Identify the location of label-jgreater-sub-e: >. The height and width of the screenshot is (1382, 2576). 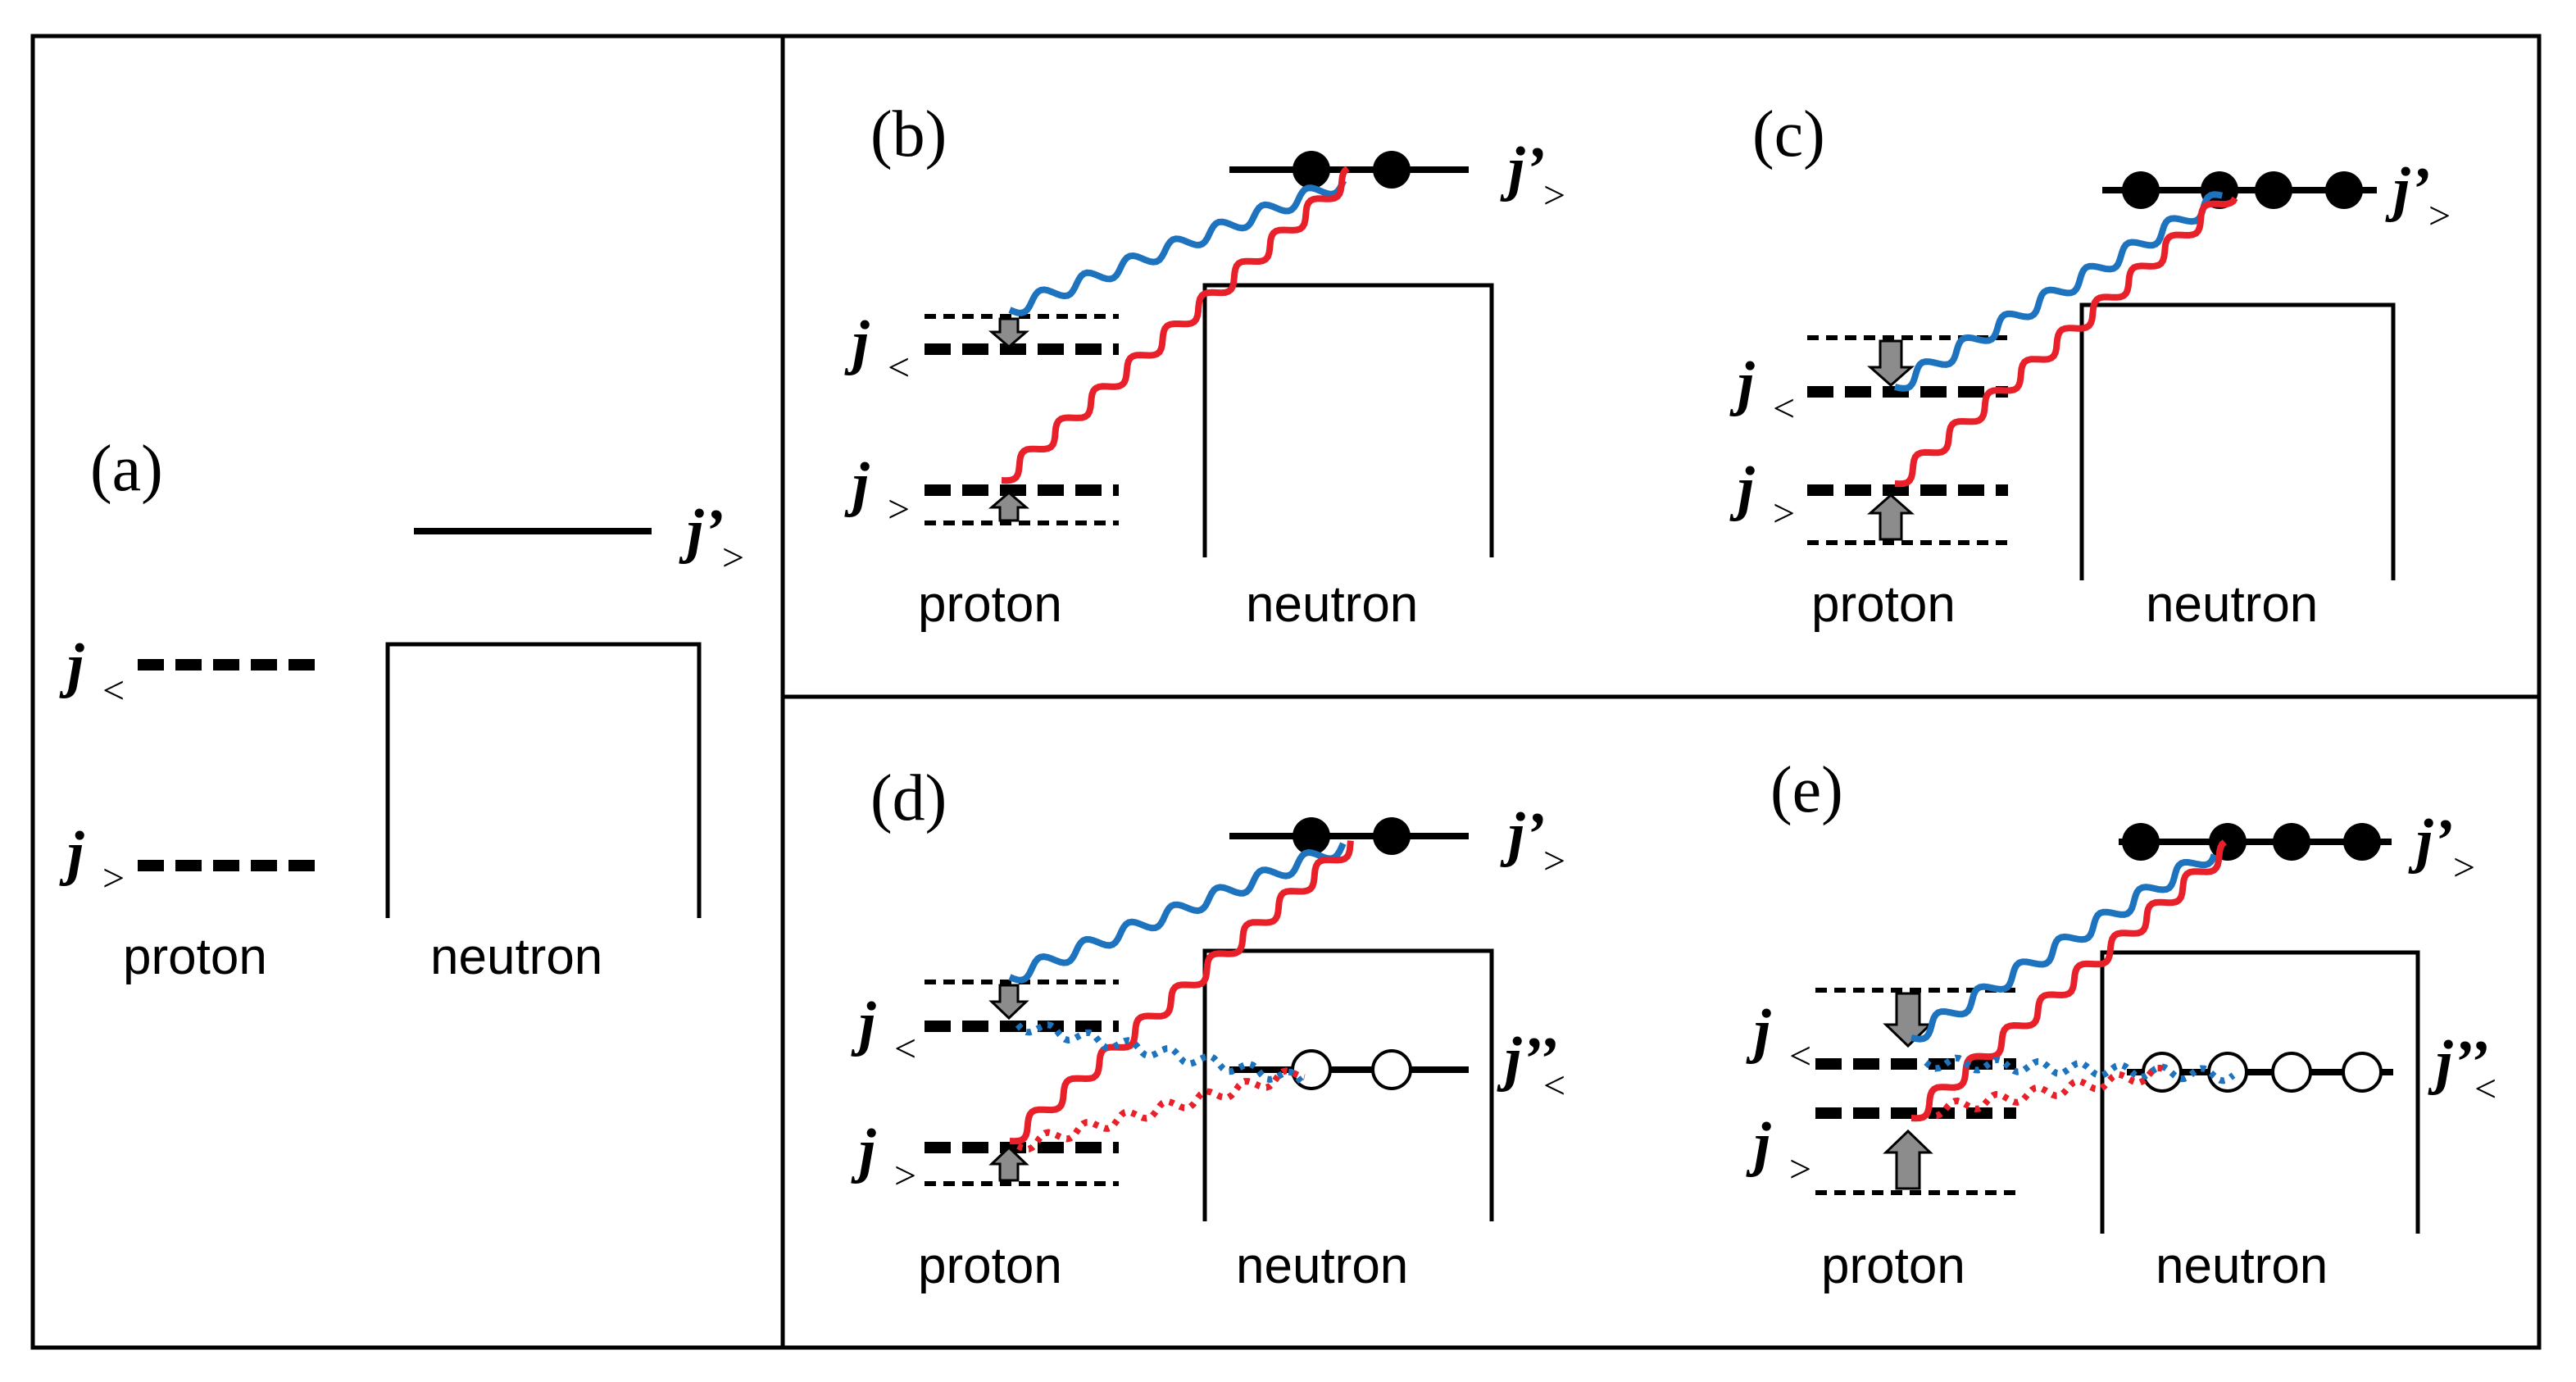
(1800, 1169).